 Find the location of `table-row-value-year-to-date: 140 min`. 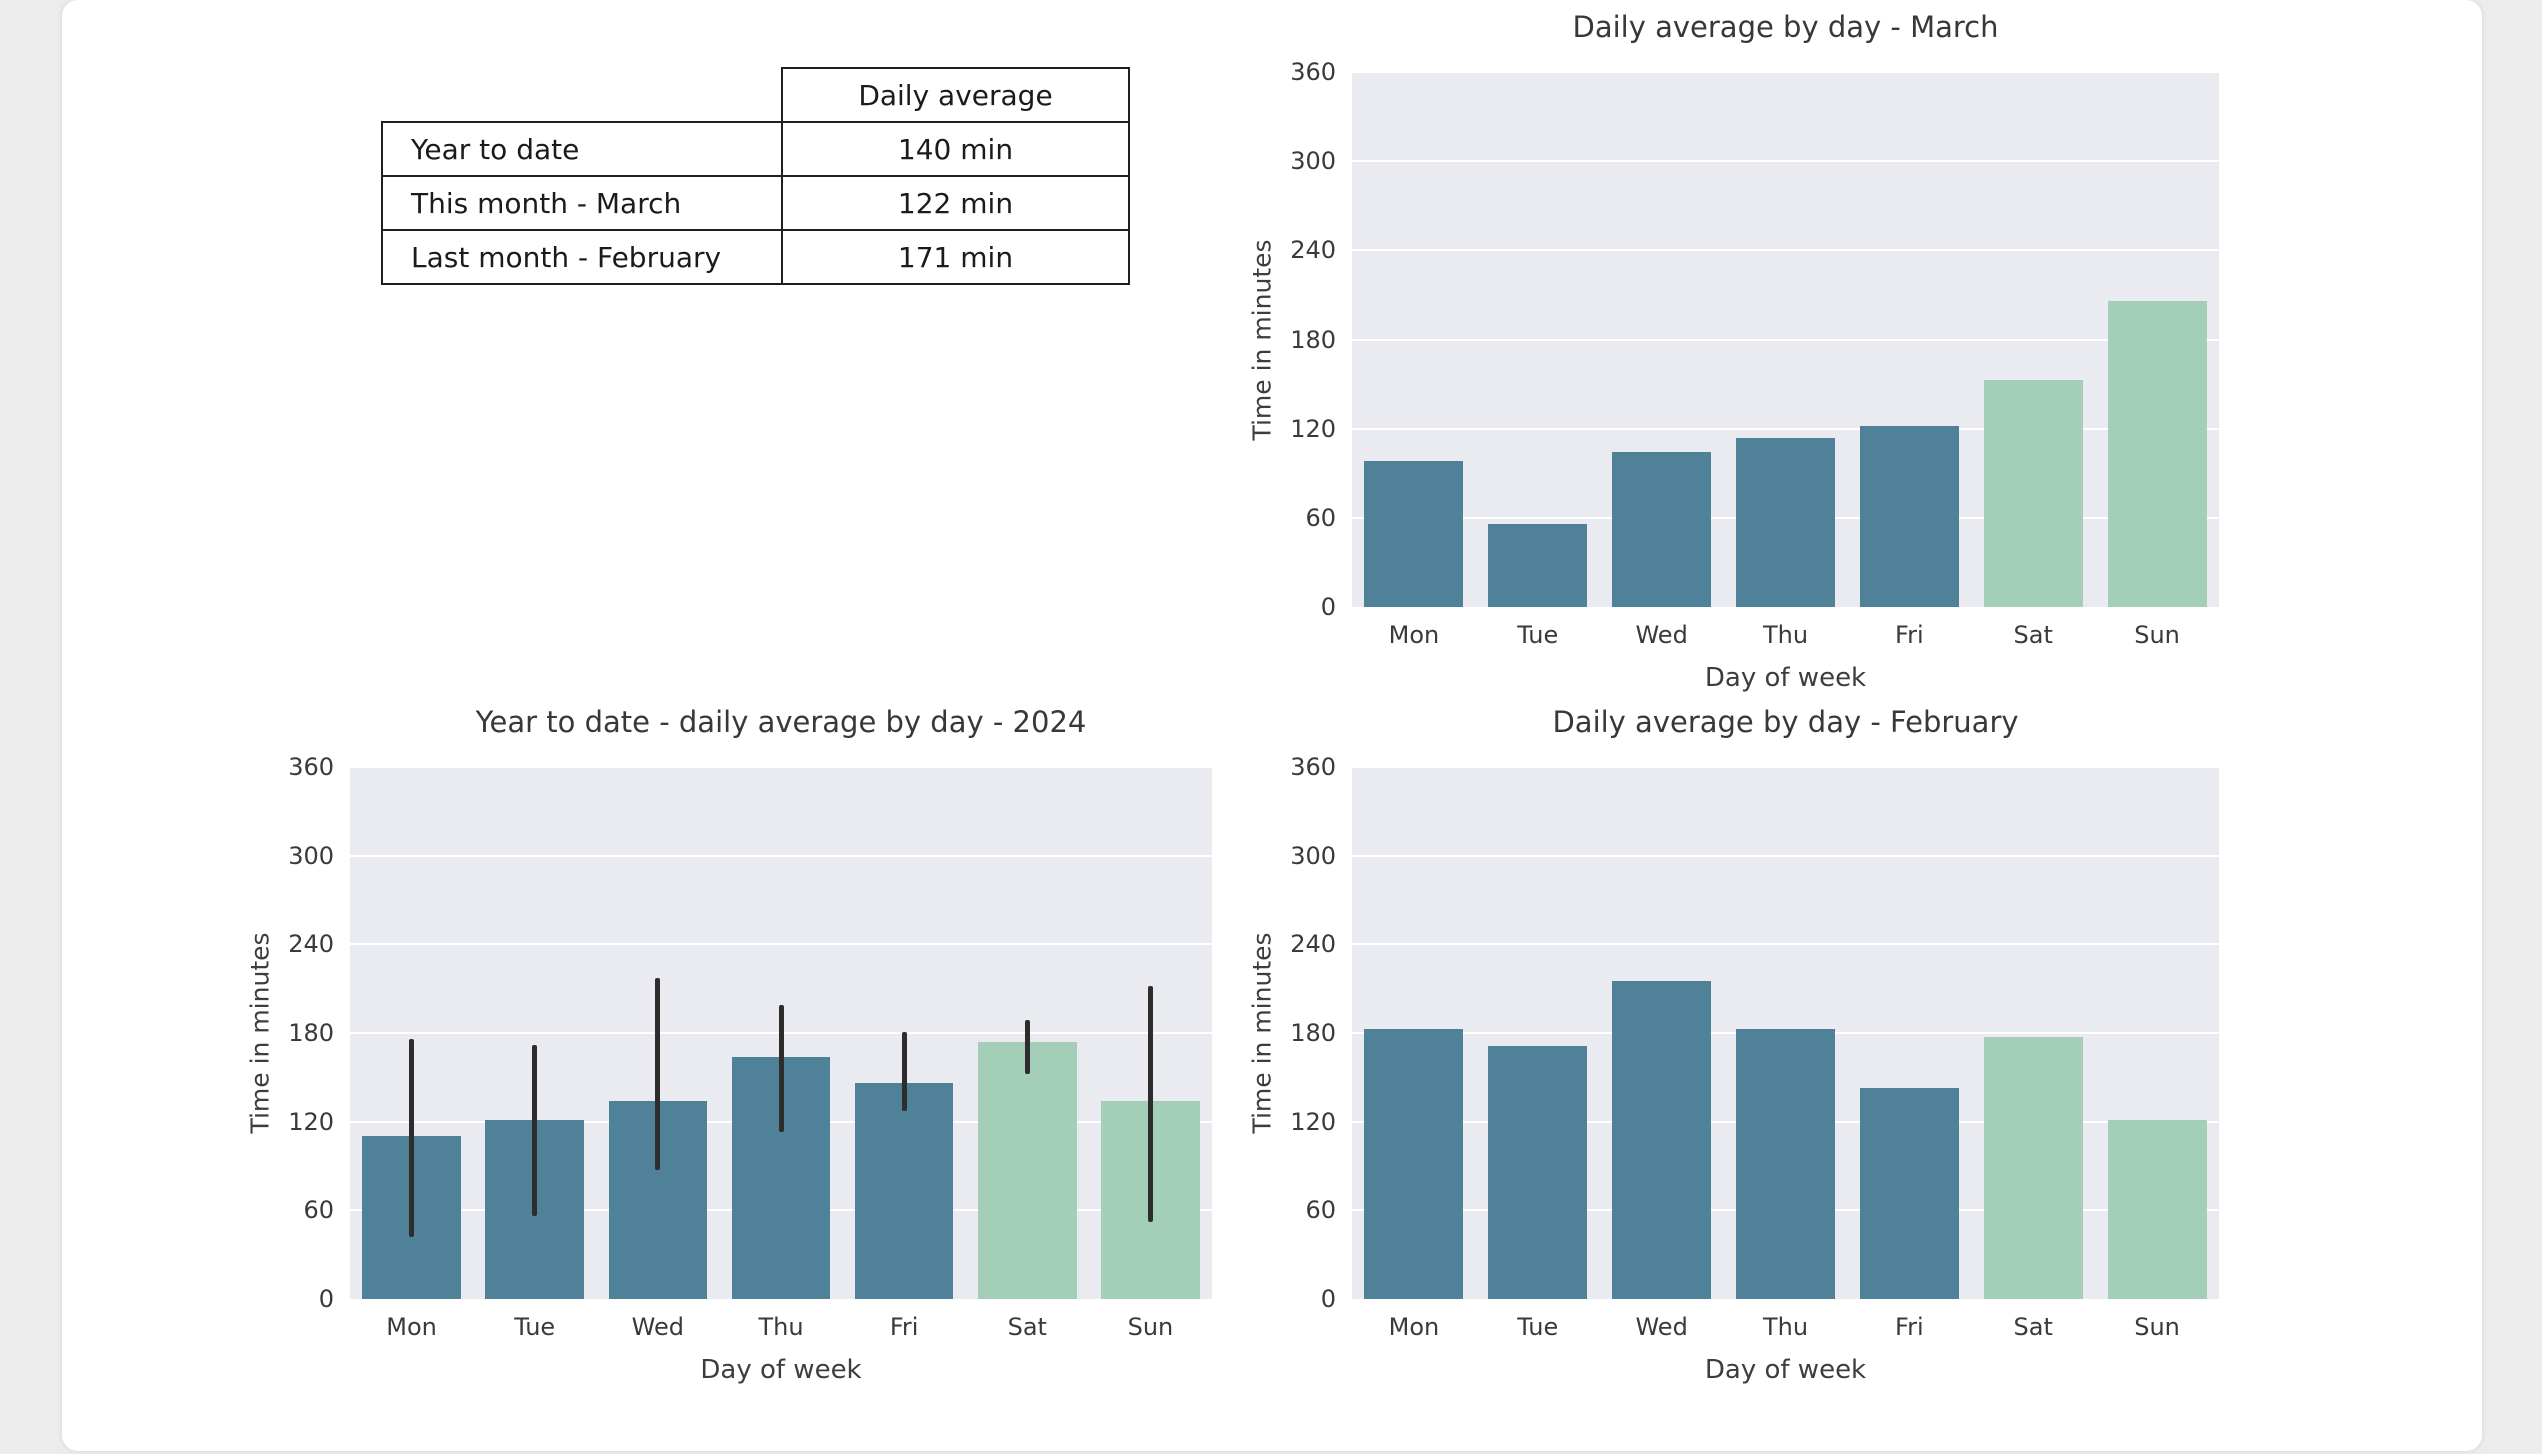

table-row-value-year-to-date: 140 min is located at coordinates (955, 149).